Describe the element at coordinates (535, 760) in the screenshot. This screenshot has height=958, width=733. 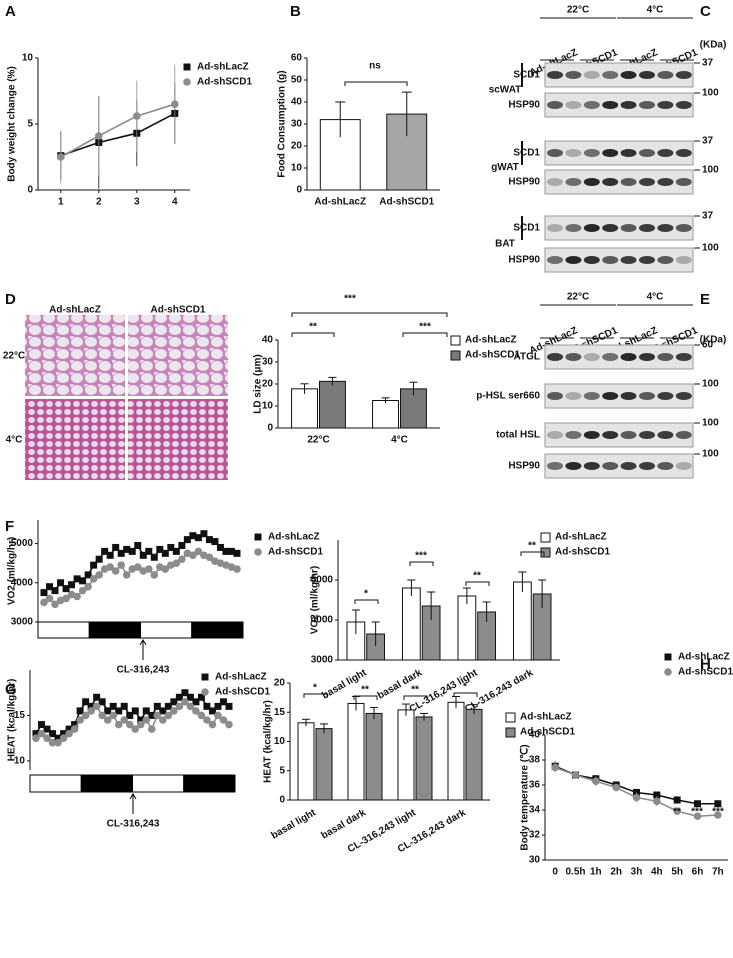
I see `y-tick-label: 38` at that location.